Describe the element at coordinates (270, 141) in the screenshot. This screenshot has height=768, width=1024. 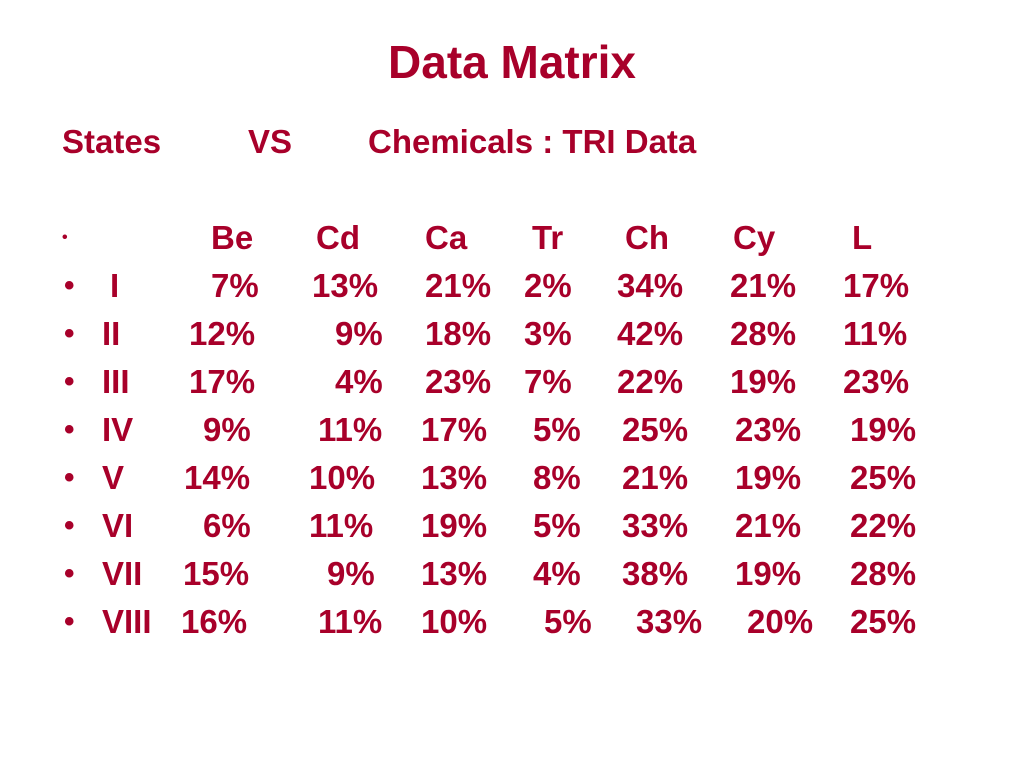
I see `subtitle-vs: VS` at that location.